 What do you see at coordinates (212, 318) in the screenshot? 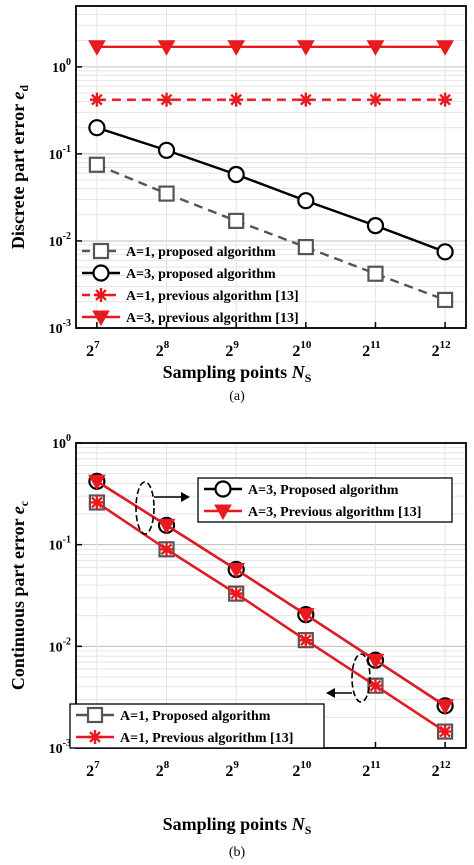
I see `legend-label: A=3, previous algorithm [13]` at bounding box center [212, 318].